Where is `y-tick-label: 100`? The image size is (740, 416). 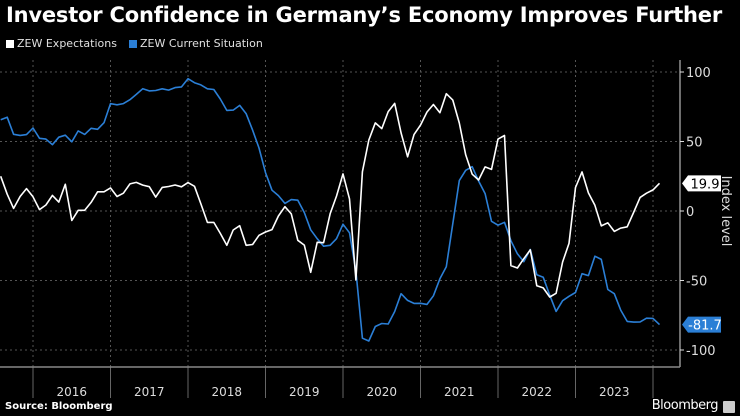
y-tick-label: 100 is located at coordinates (698, 73).